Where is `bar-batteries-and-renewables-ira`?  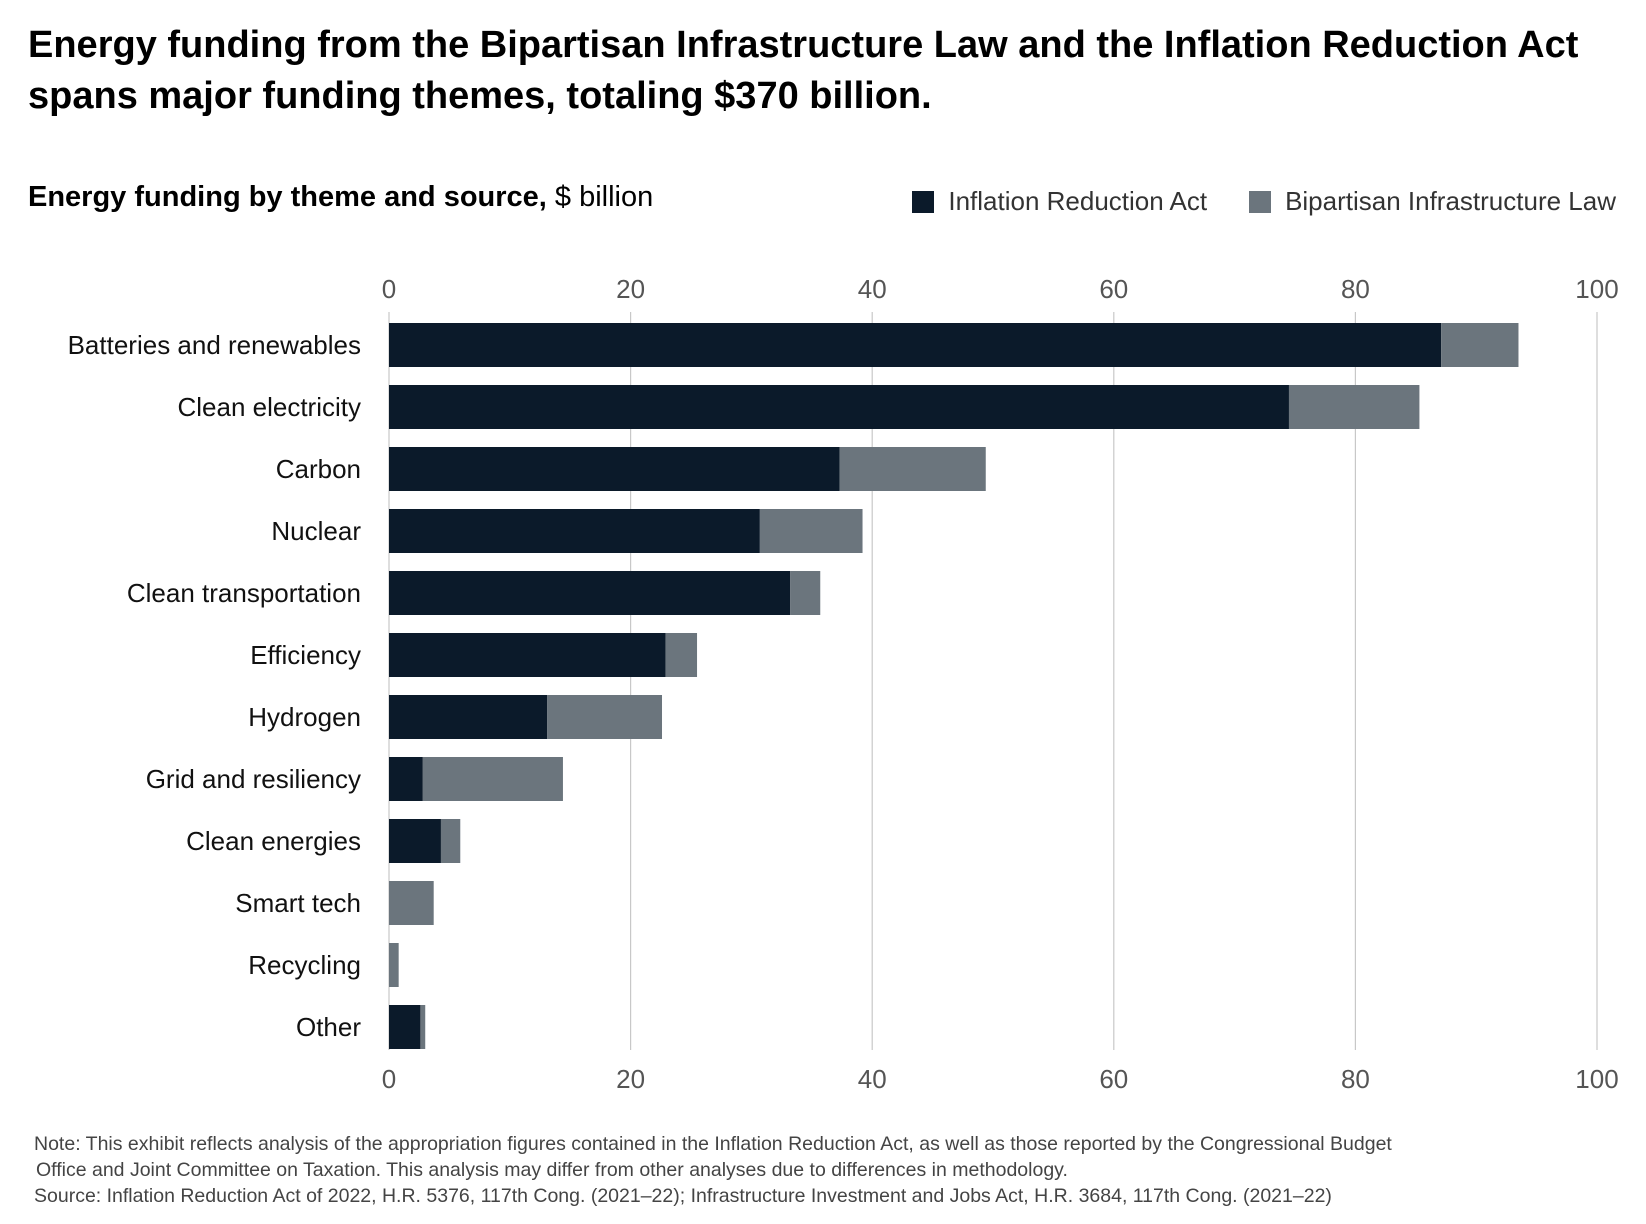
bar-batteries-and-renewables-ira is located at coordinates (915, 345).